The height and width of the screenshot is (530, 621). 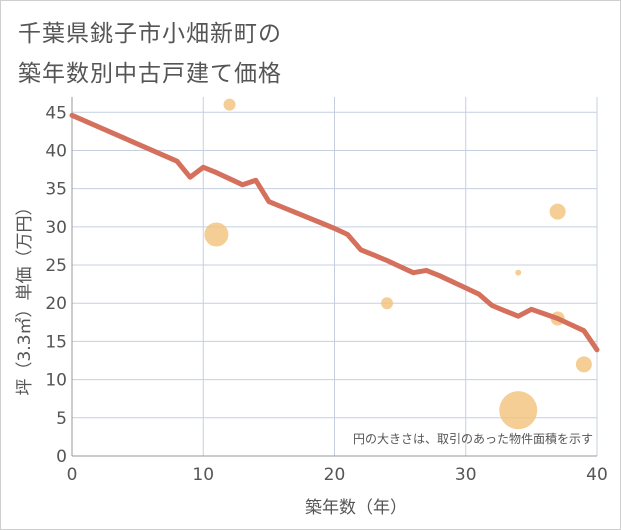 I want to click on x-axis-label: 築年数（年）, so click(x=356, y=508).